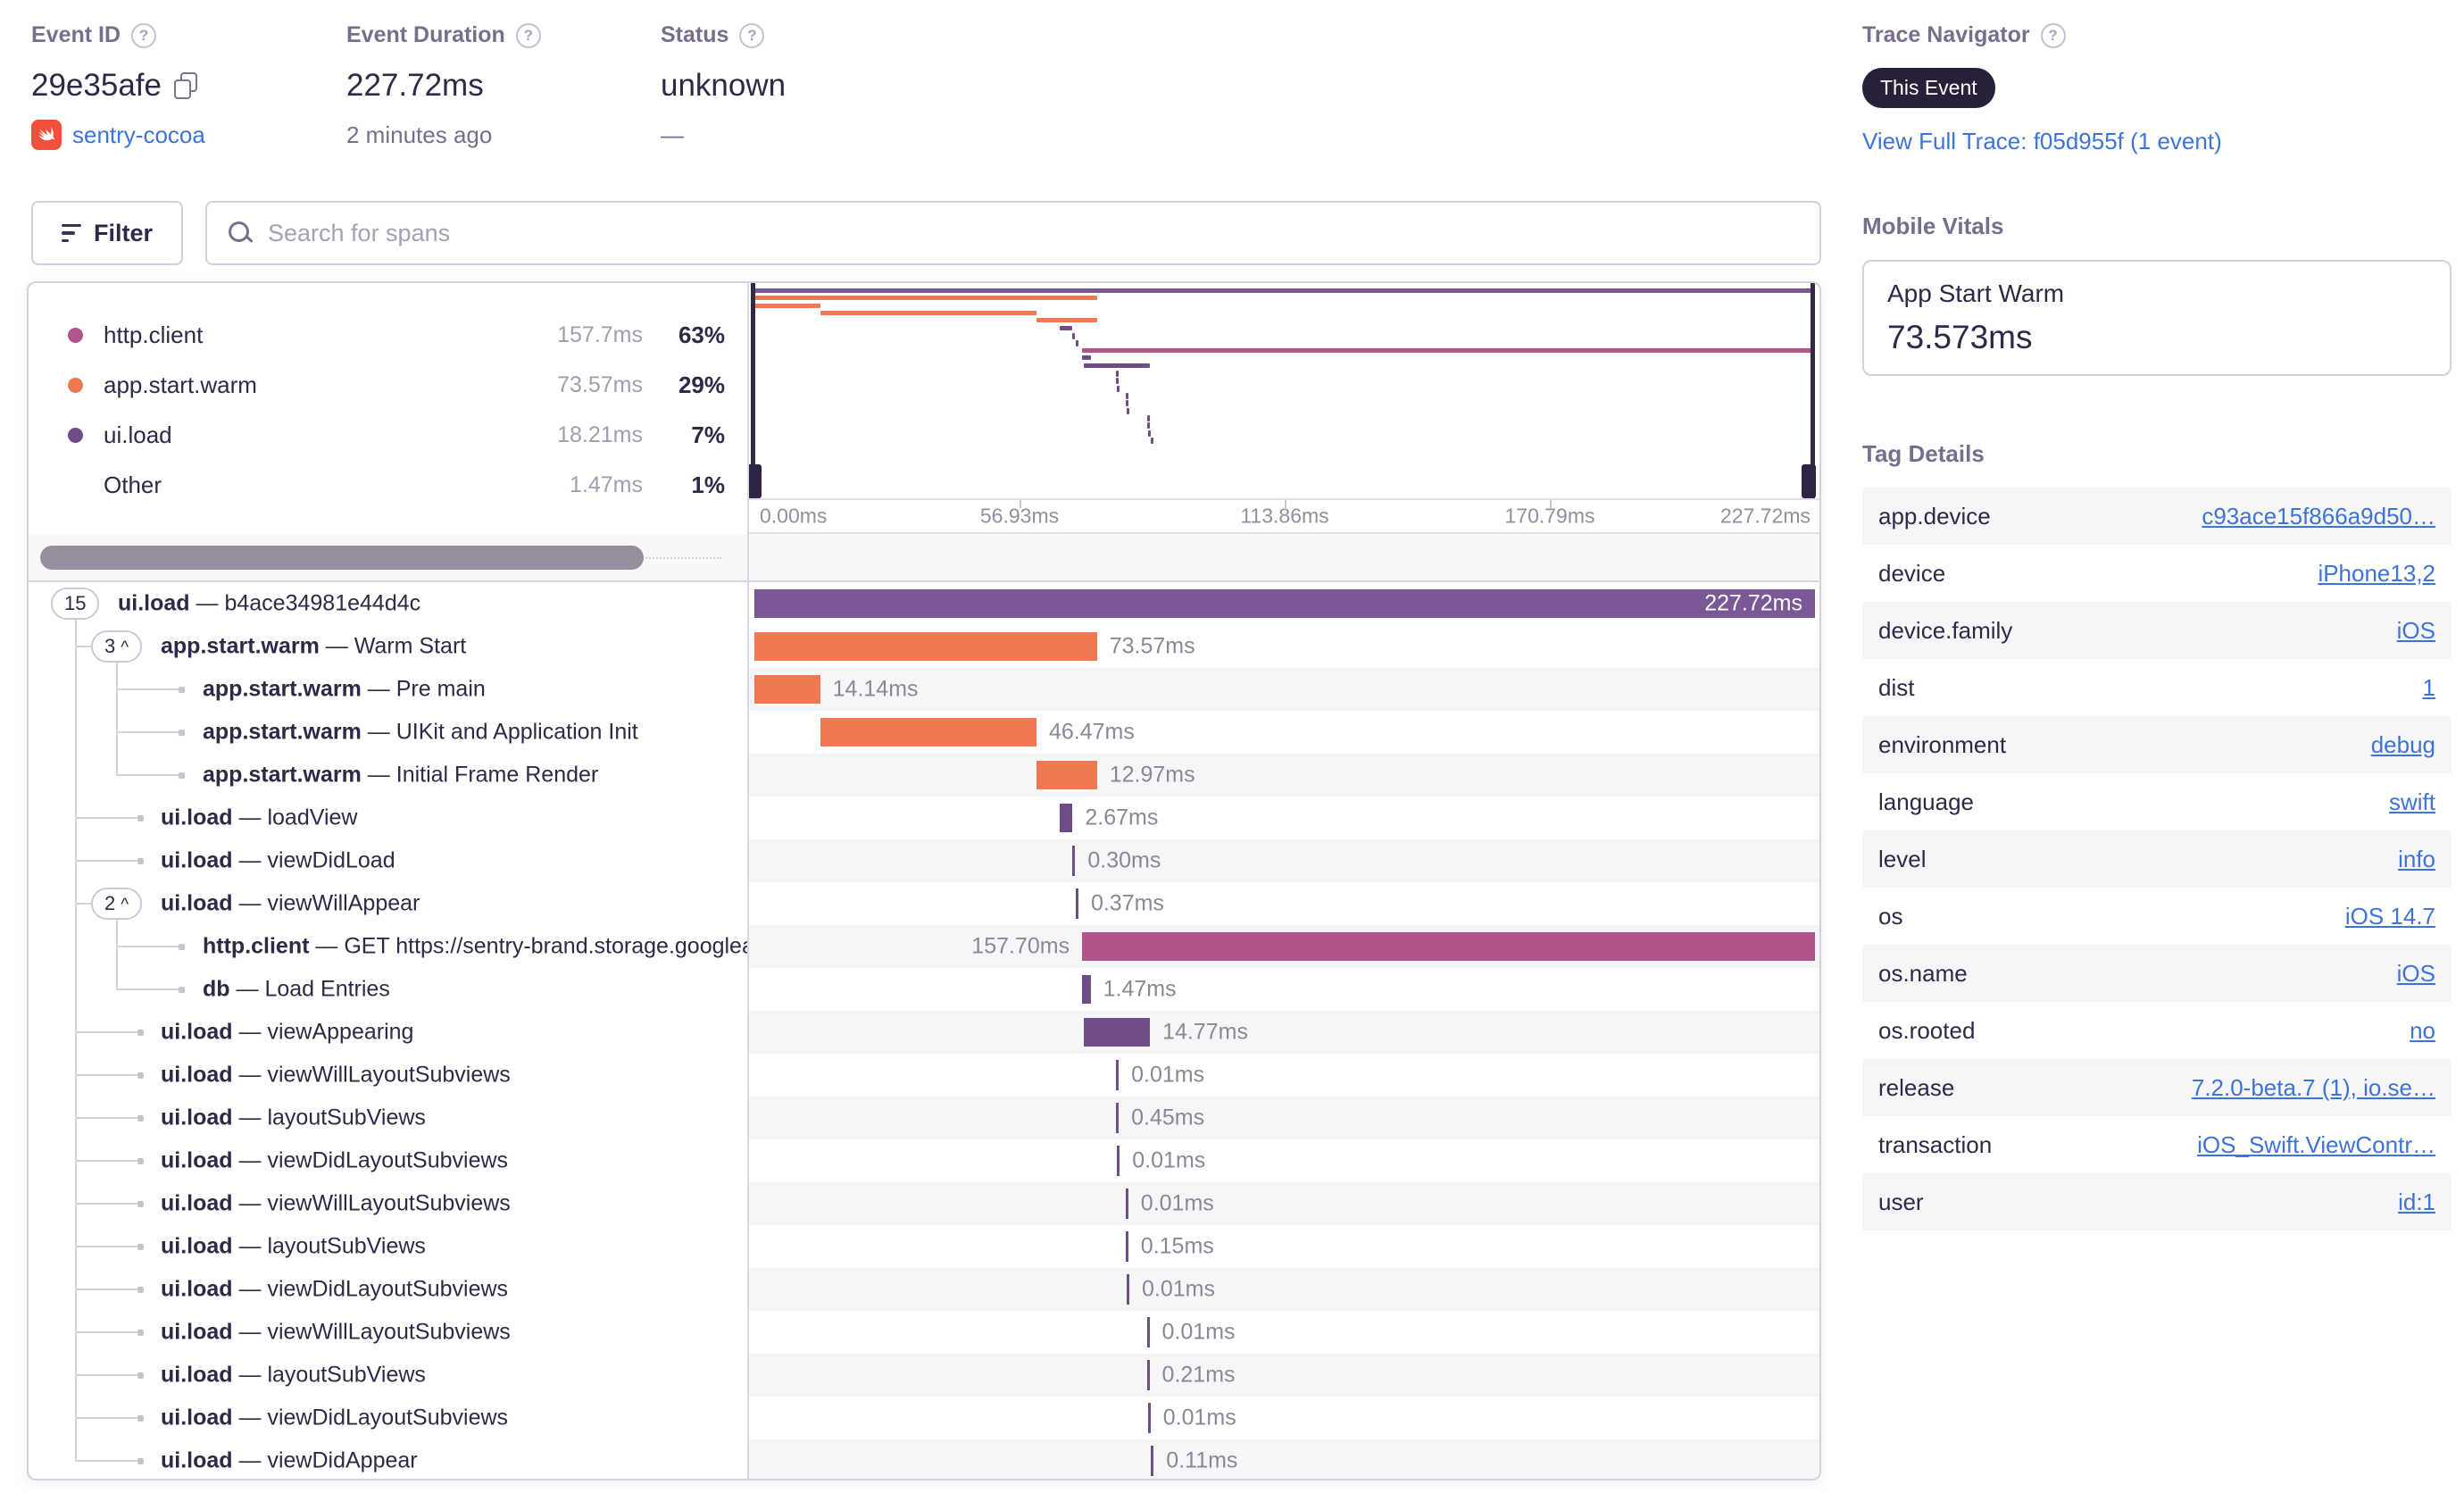 The width and height of the screenshot is (2464, 1493). What do you see at coordinates (1152, 646) in the screenshot?
I see `span-duration: 73.57ms` at bounding box center [1152, 646].